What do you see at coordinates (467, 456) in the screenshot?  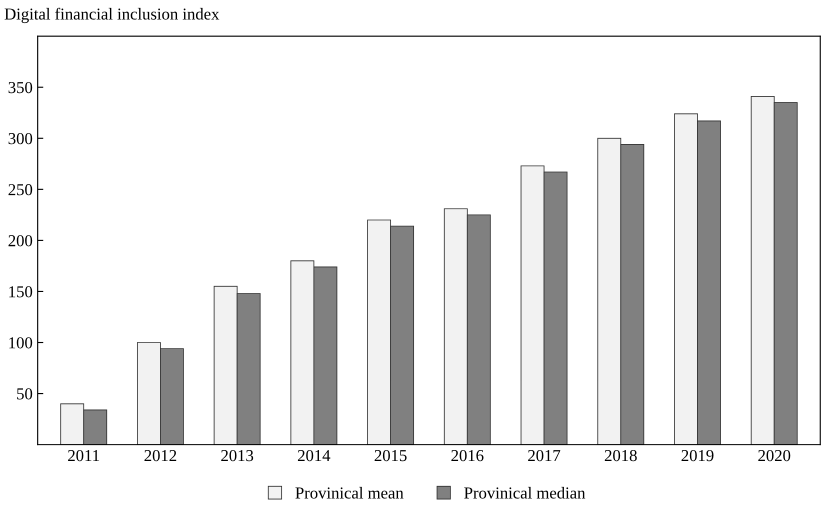 I see `x-tick-label: 2016` at bounding box center [467, 456].